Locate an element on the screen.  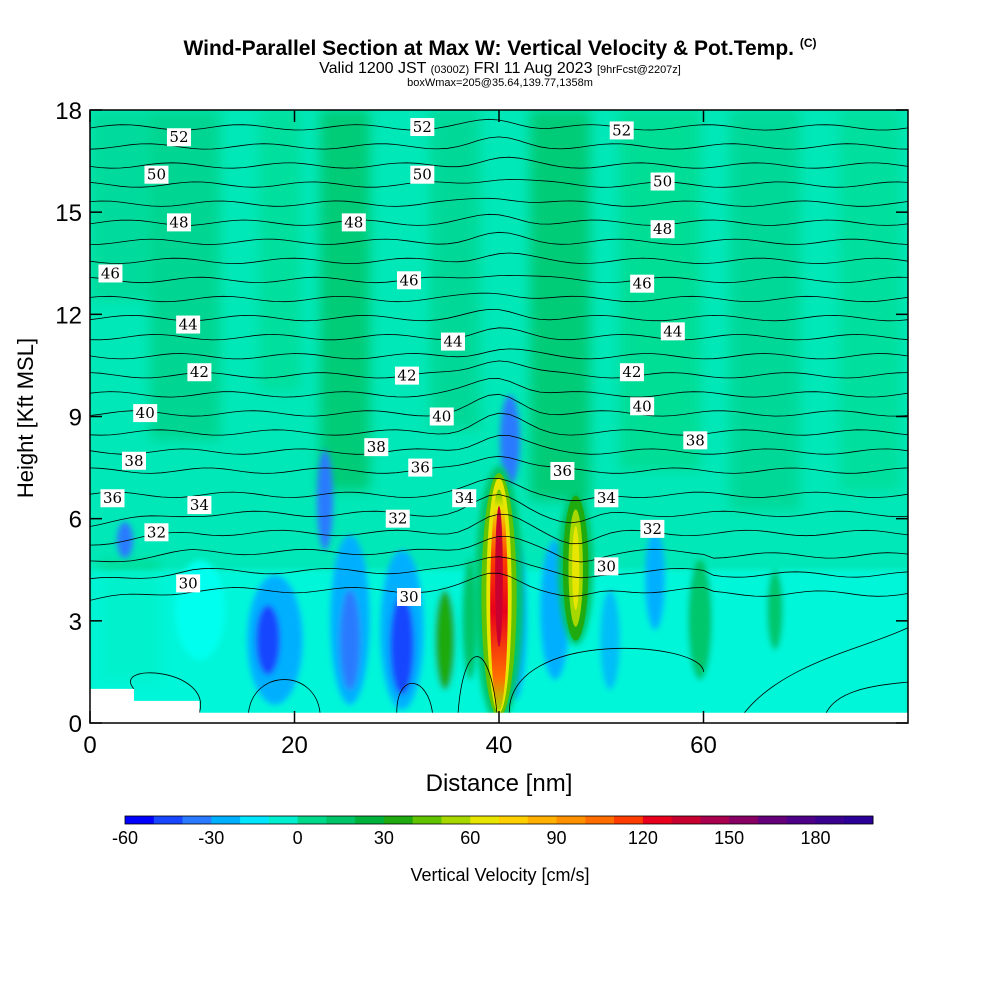
theta-label: 40 is located at coordinates (441, 416).